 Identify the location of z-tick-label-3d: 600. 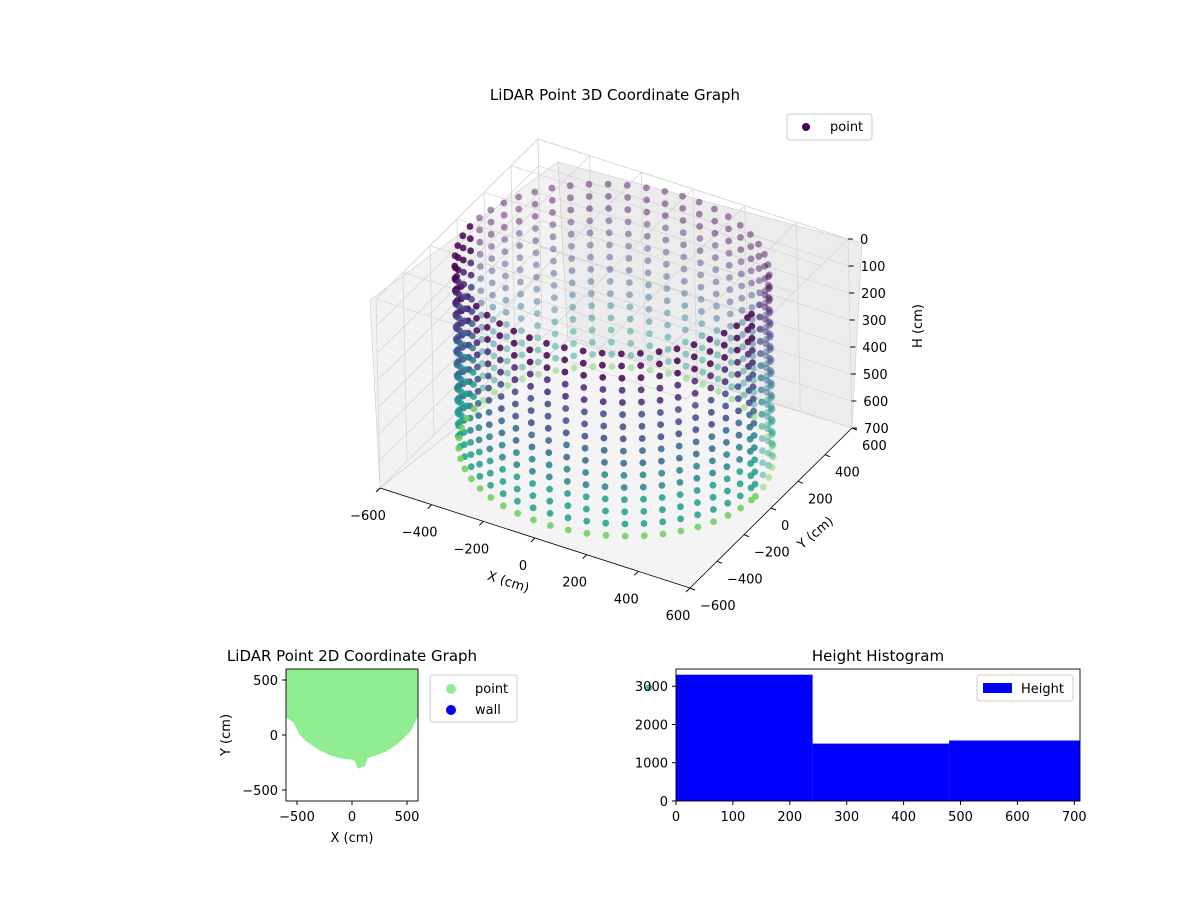
(875, 402).